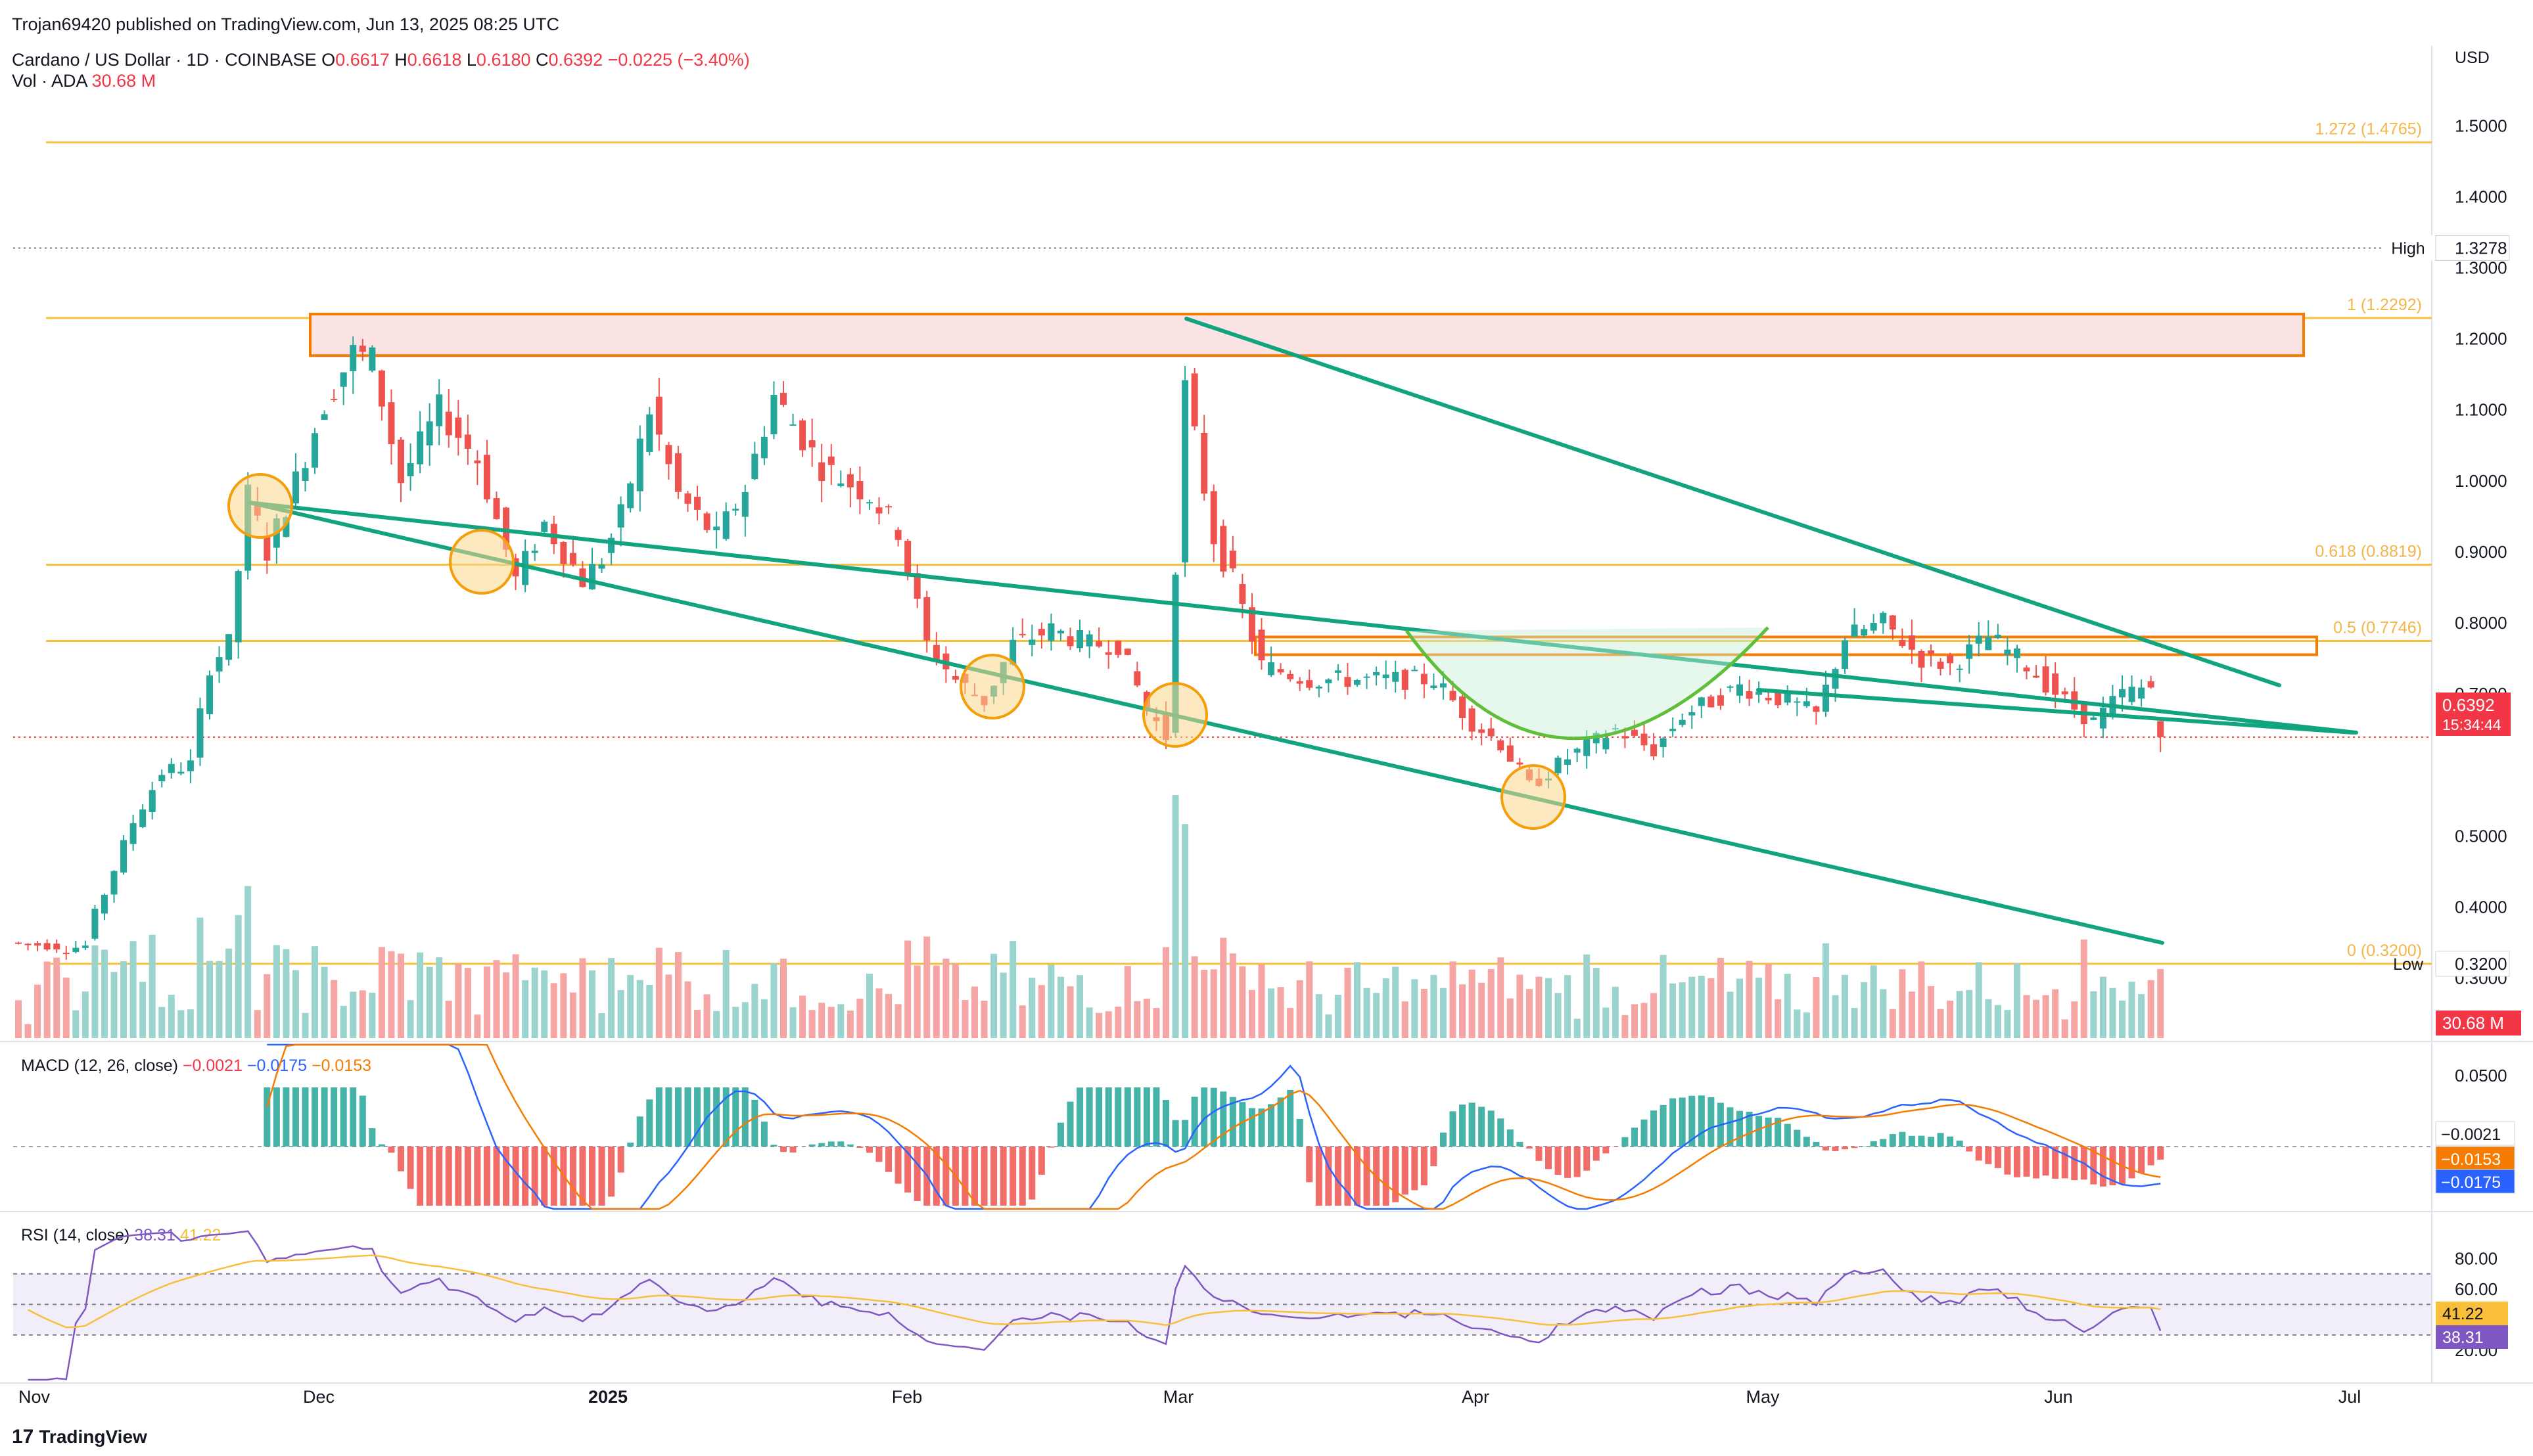 Image resolution: width=2533 pixels, height=1456 pixels. What do you see at coordinates (2468, 705) in the screenshot?
I see `last-price-value: 0.6392` at bounding box center [2468, 705].